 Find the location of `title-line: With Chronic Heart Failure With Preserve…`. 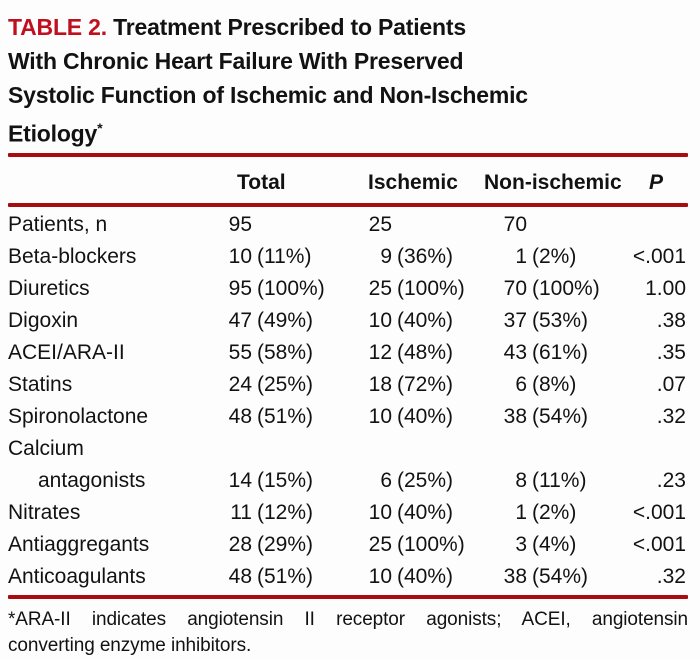

title-line: With Chronic Heart Failure With Preserve… is located at coordinates (348, 61).